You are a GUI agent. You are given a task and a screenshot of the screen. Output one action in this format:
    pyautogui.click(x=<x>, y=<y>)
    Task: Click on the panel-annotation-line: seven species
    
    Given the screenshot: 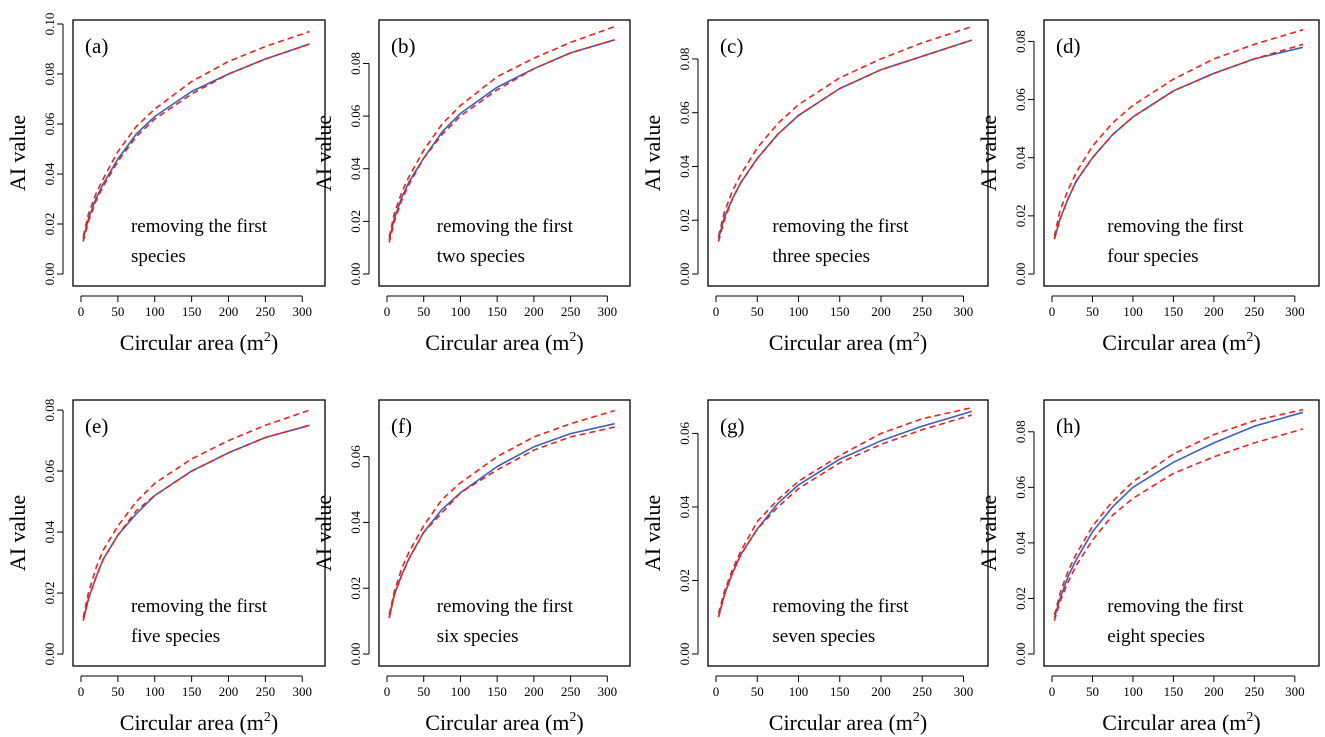 What is the action you would take?
    pyautogui.click(x=823, y=636)
    